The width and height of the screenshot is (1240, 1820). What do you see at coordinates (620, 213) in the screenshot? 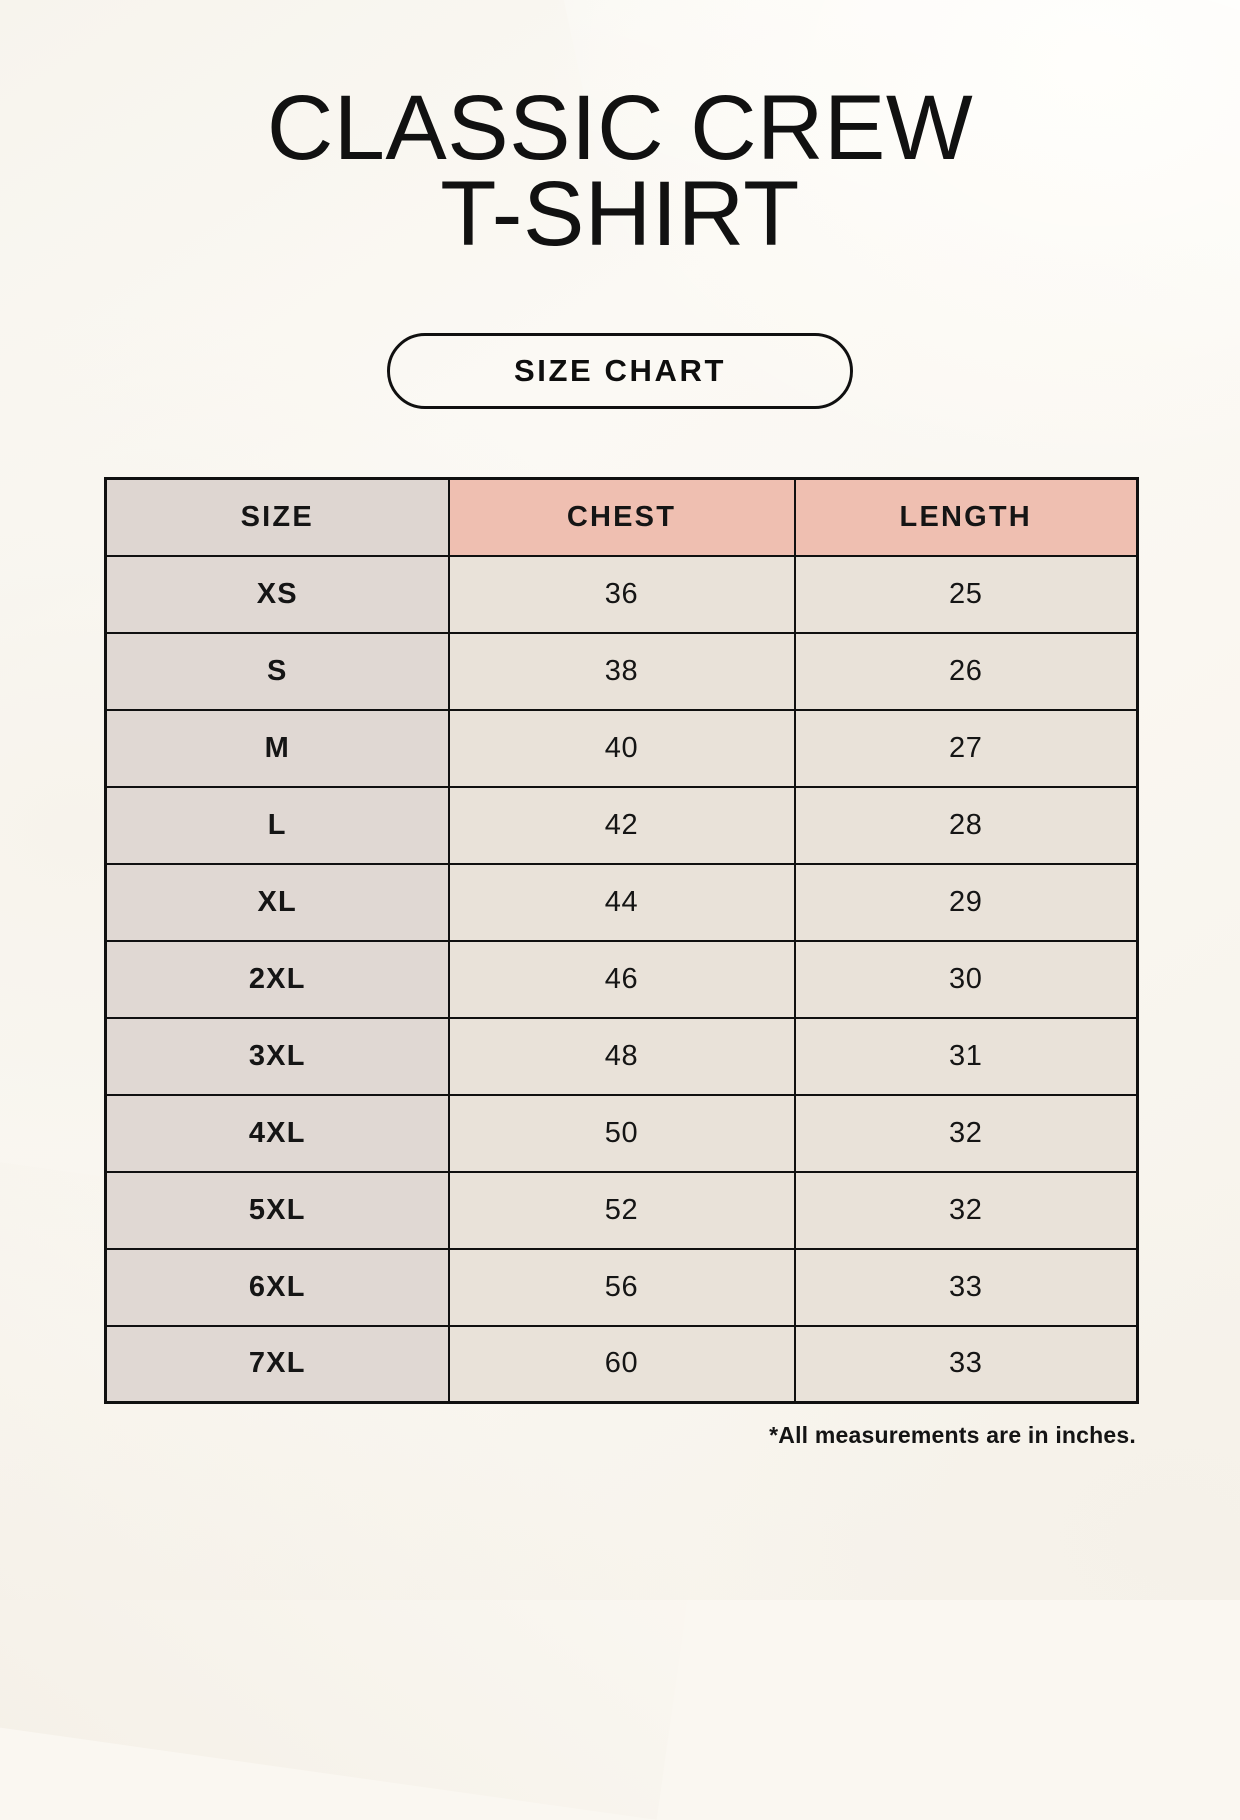
I see `page-title-line-2: T-SHIRT` at bounding box center [620, 213].